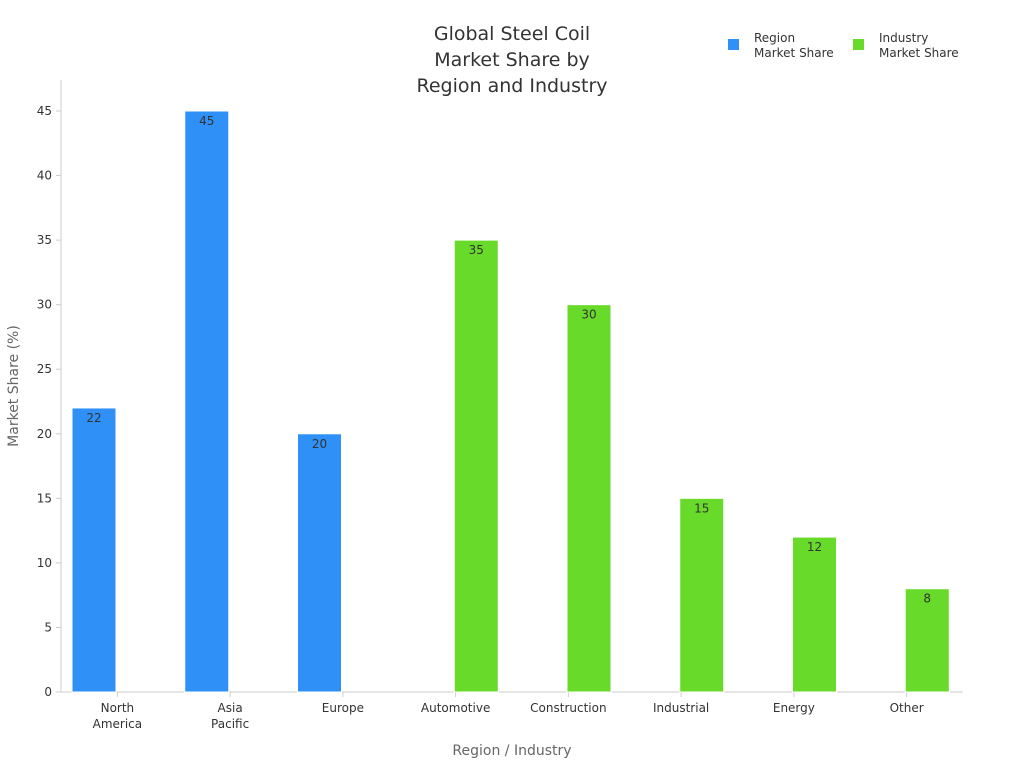 This screenshot has width=1024, height=772. I want to click on bar-data-label: 8, so click(927, 599).